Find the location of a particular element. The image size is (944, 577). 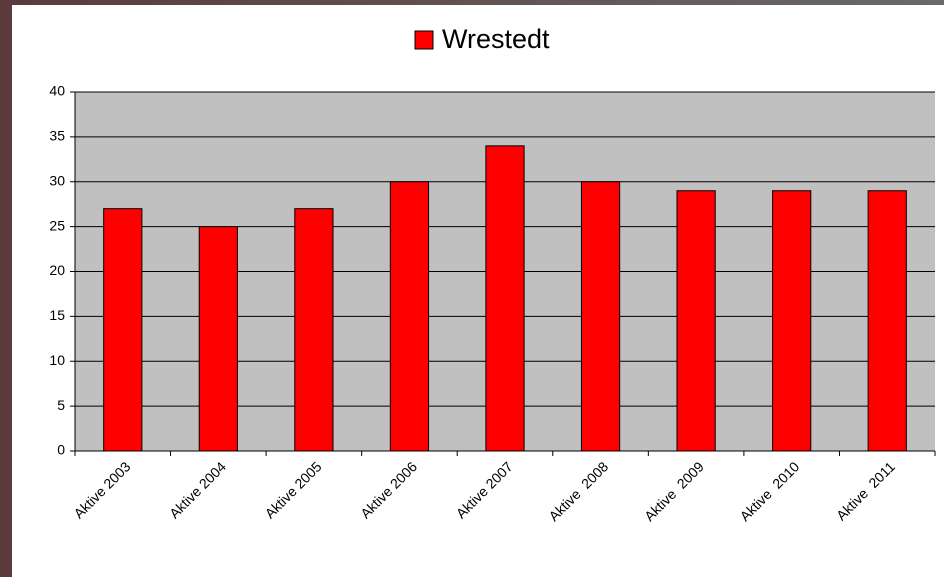

legend-label: Wrestedt is located at coordinates (496, 39).